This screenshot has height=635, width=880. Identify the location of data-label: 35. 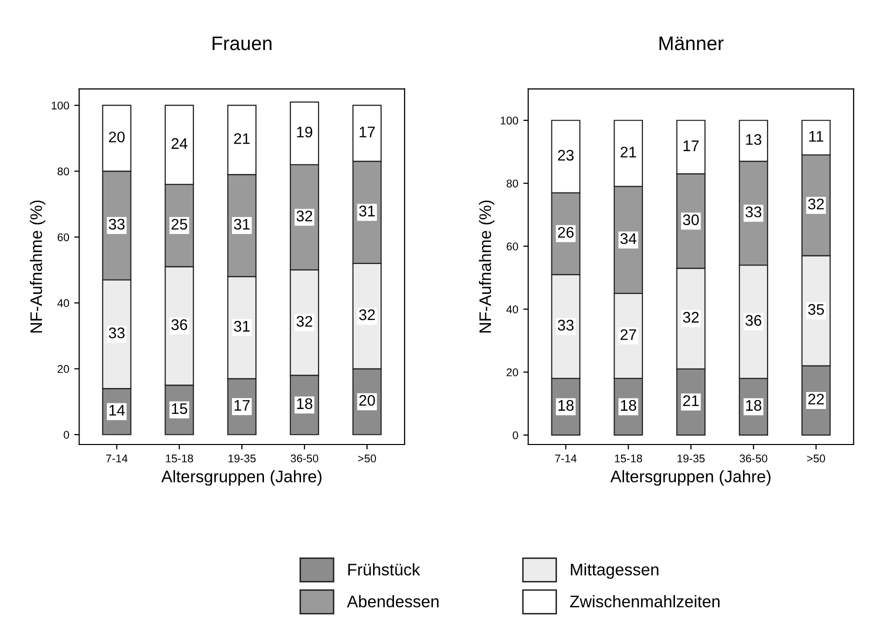
(816, 309).